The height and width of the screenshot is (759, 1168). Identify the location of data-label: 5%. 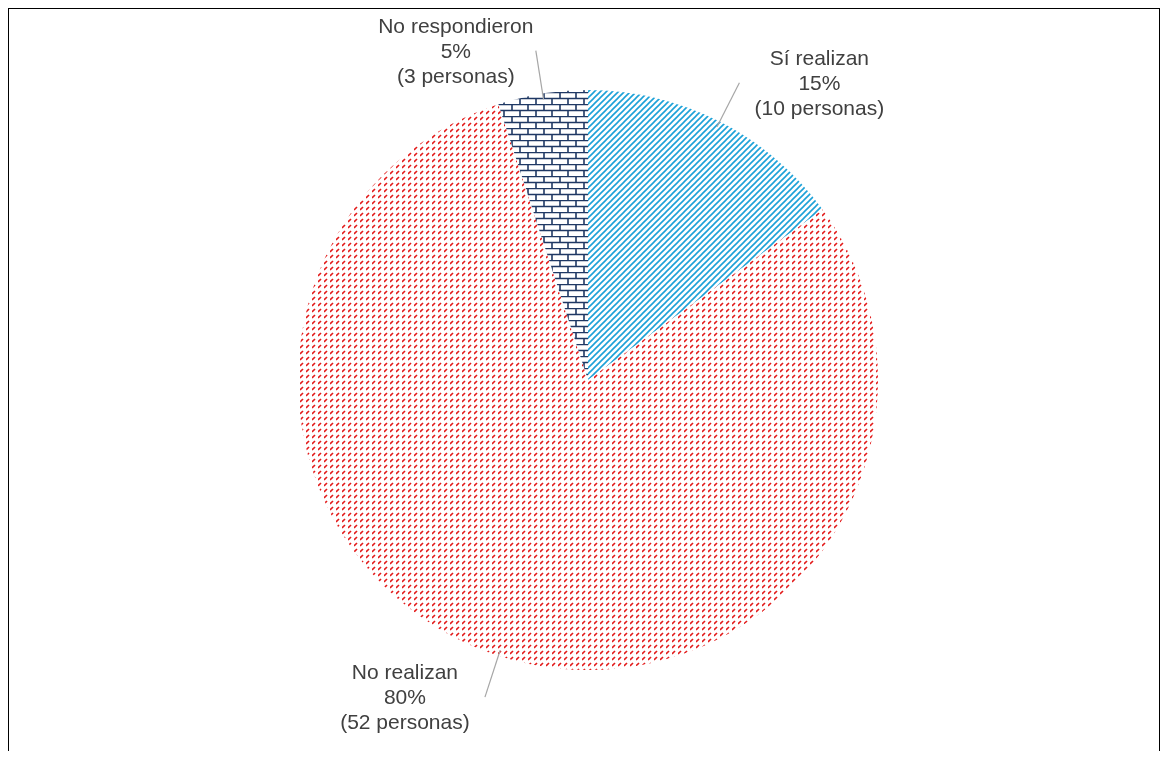
(456, 50).